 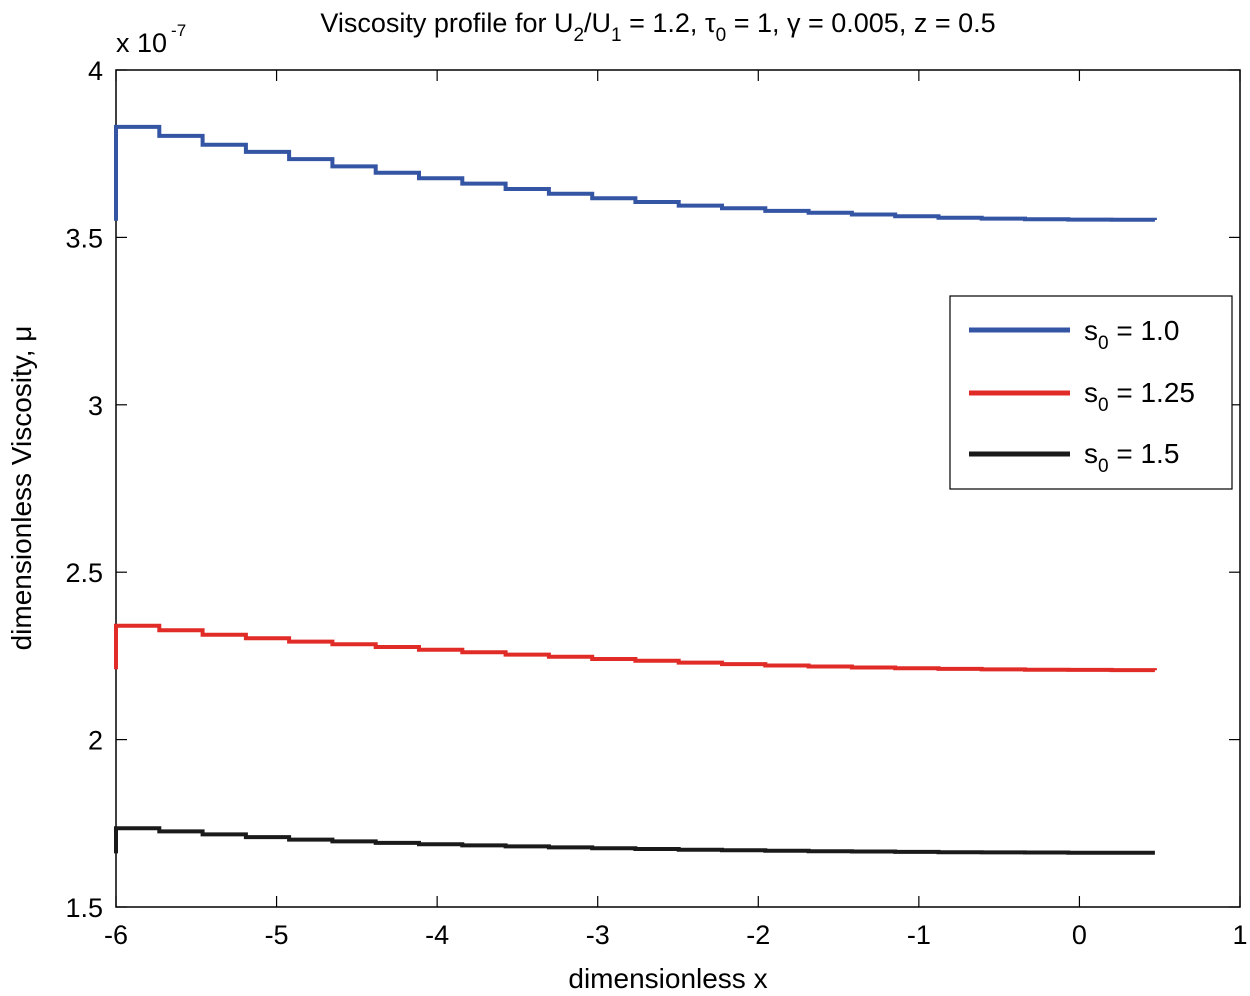 I want to click on title-u1-subscript: 1, so click(x=616, y=35).